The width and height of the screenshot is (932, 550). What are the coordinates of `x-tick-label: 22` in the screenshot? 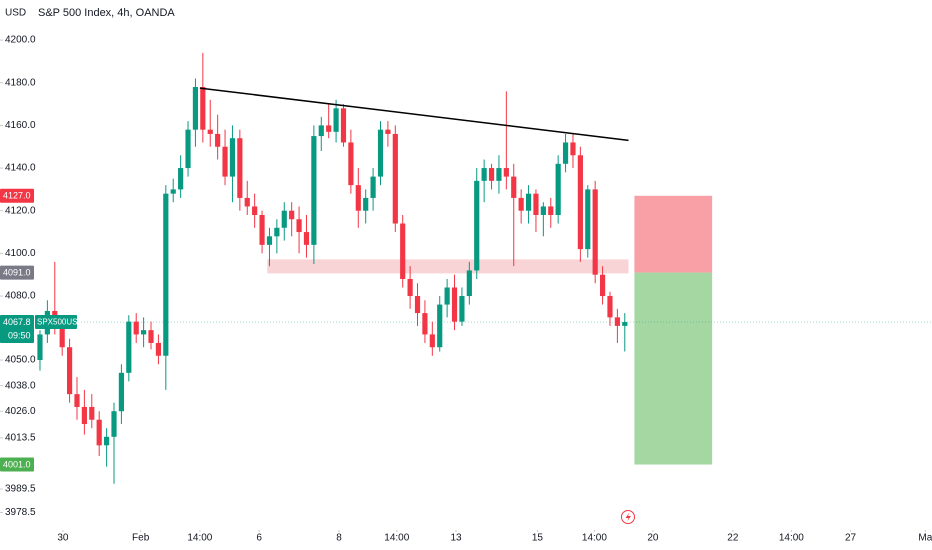 It's located at (733, 538).